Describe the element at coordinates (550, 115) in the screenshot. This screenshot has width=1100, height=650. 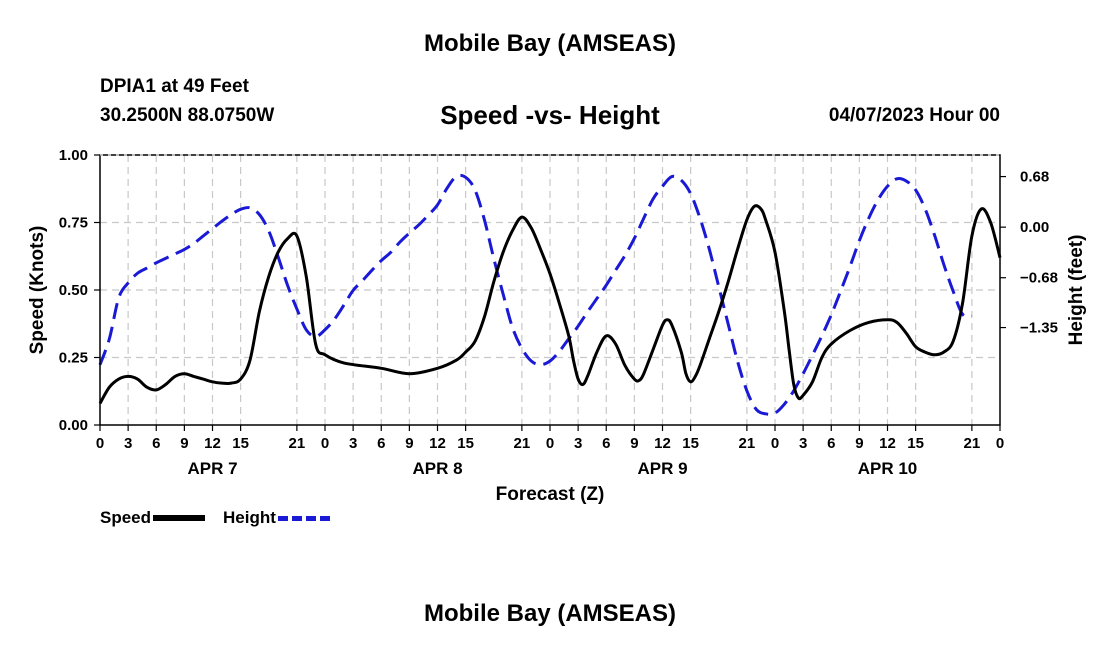
I see `chart-subtitle: Speed -vs- Height` at that location.